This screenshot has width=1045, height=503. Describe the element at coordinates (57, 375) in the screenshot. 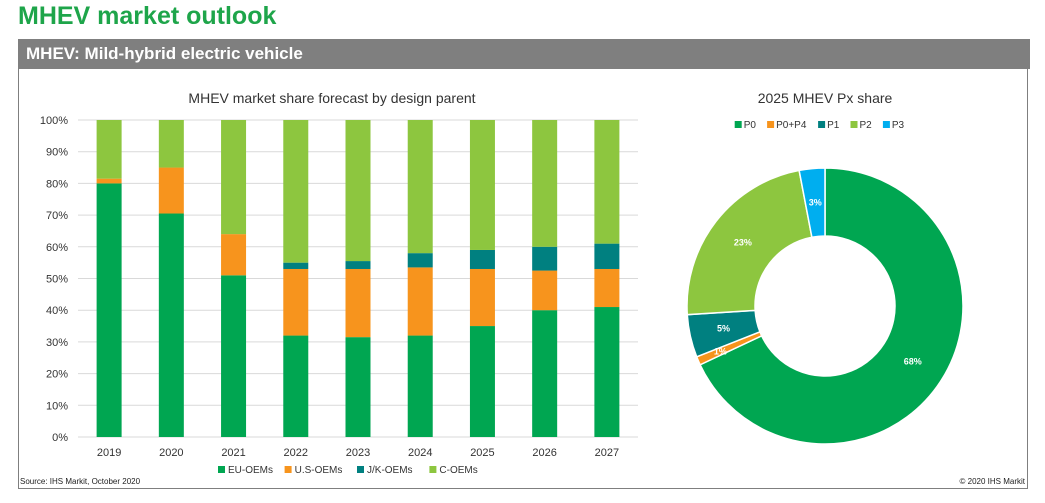

I see `y-tick-label: 20%` at that location.